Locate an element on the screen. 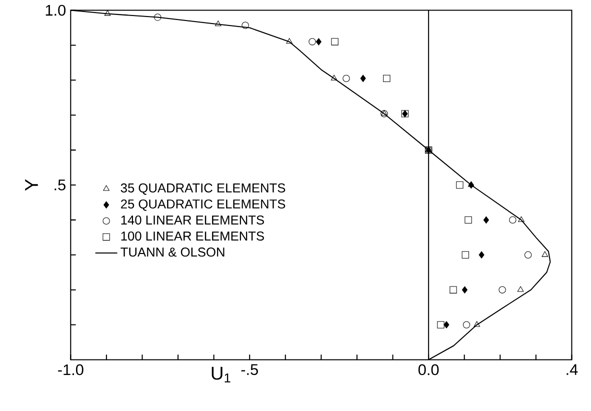 Image resolution: width=591 pixels, height=411 pixels. x-axis-title: U$_{1}$ is located at coordinates (221, 374).